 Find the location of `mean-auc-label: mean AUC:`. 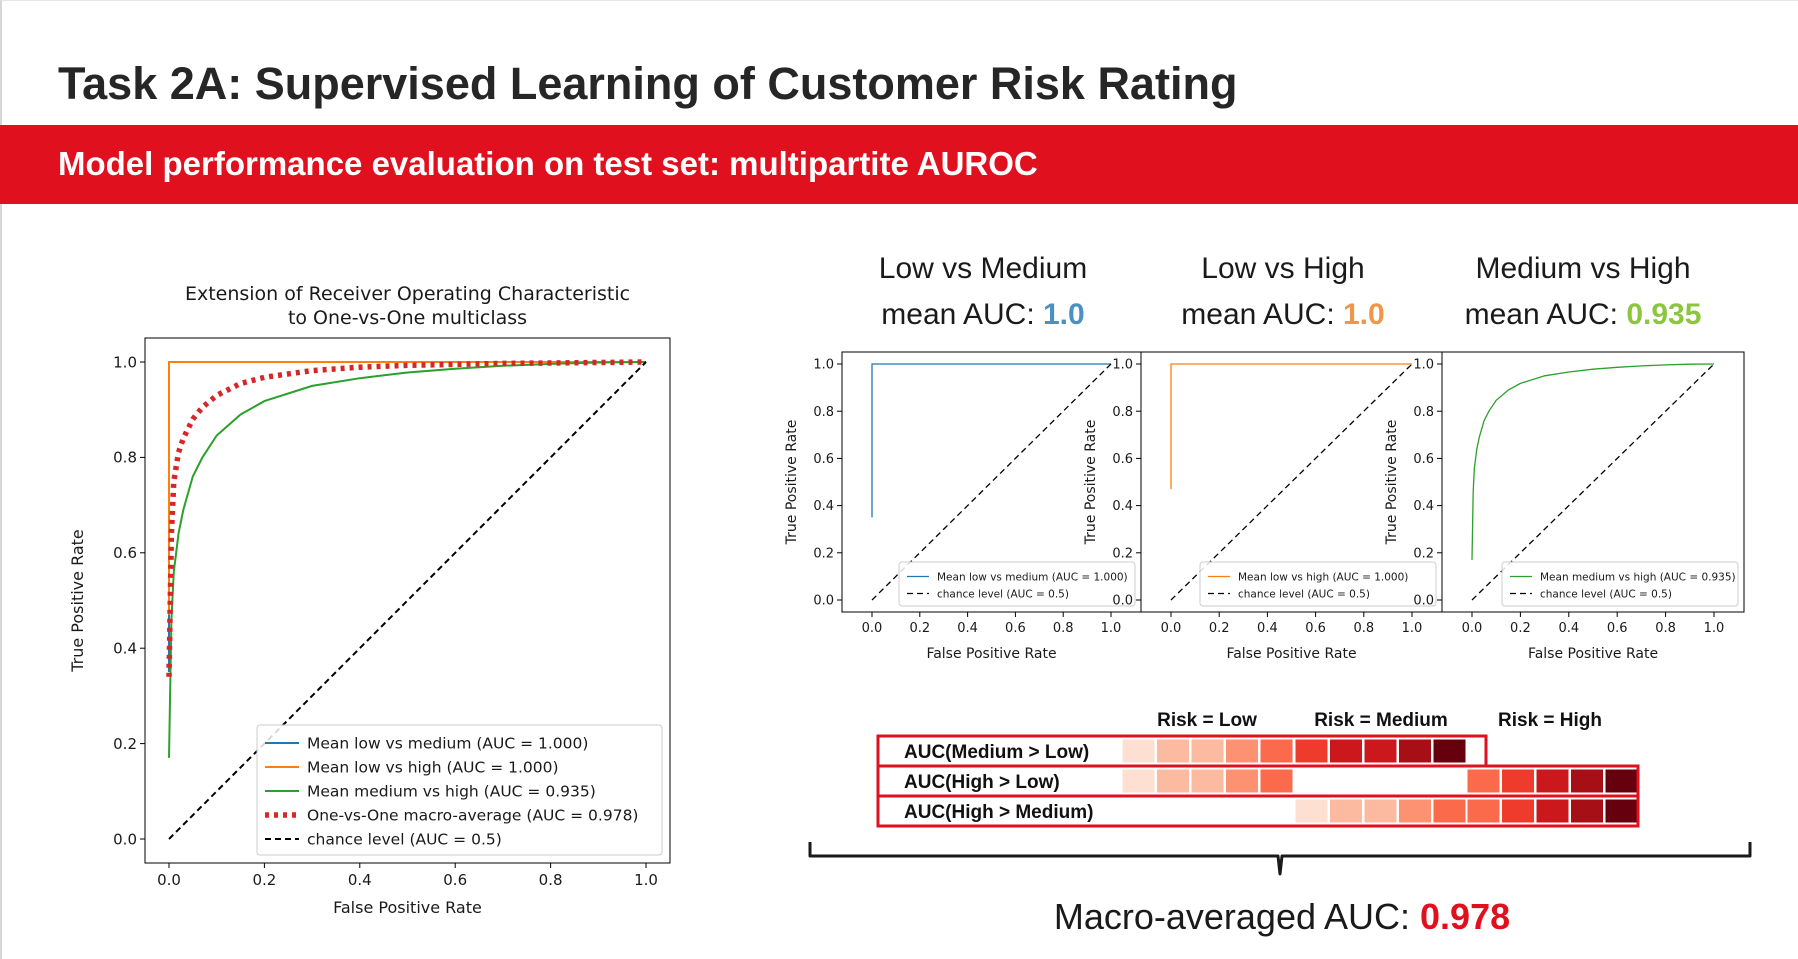

mean-auc-label: mean AUC: is located at coordinates (962, 314).